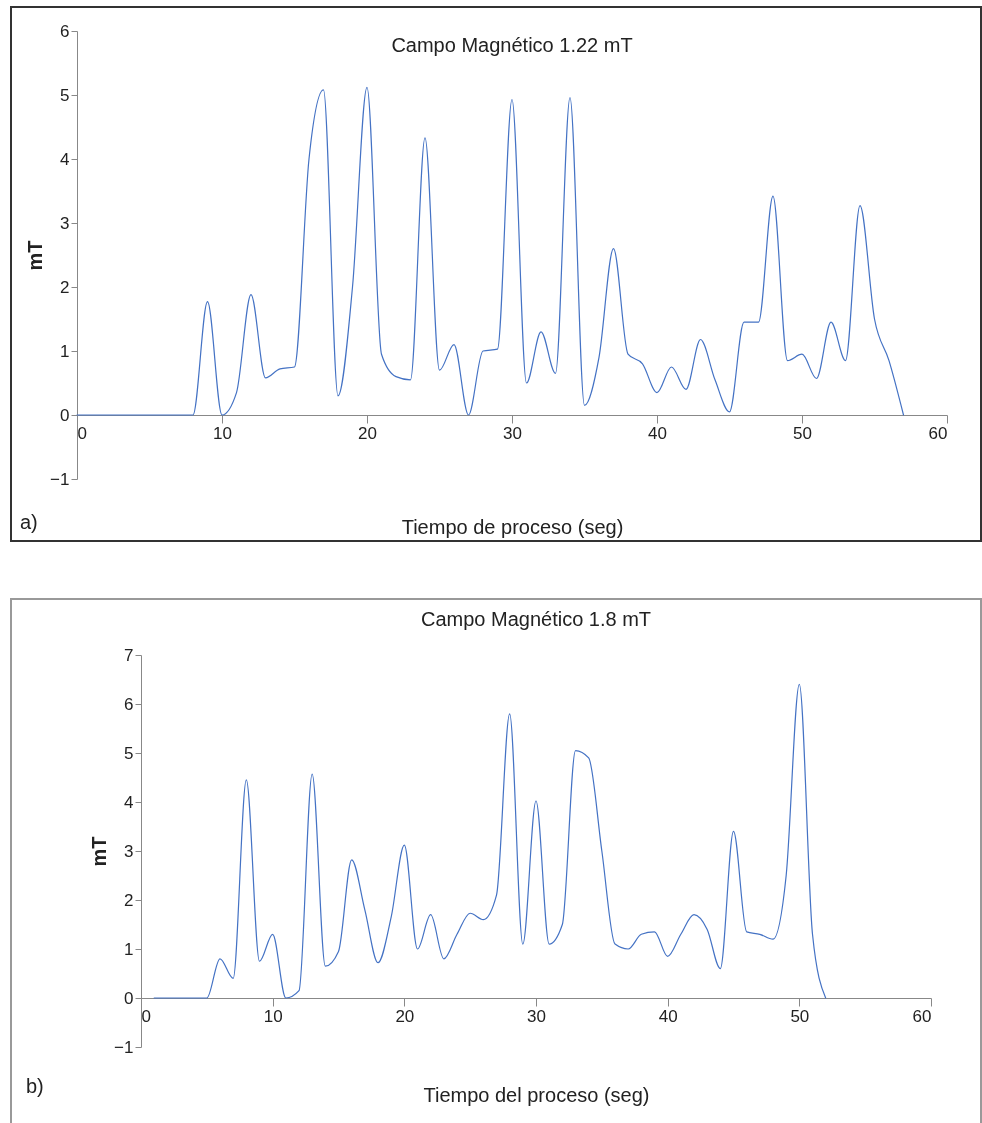 The width and height of the screenshot is (982, 1123). Describe the element at coordinates (512, 526) in the screenshot. I see `x-axis-title: Tiempo de proceso (seg)` at that location.